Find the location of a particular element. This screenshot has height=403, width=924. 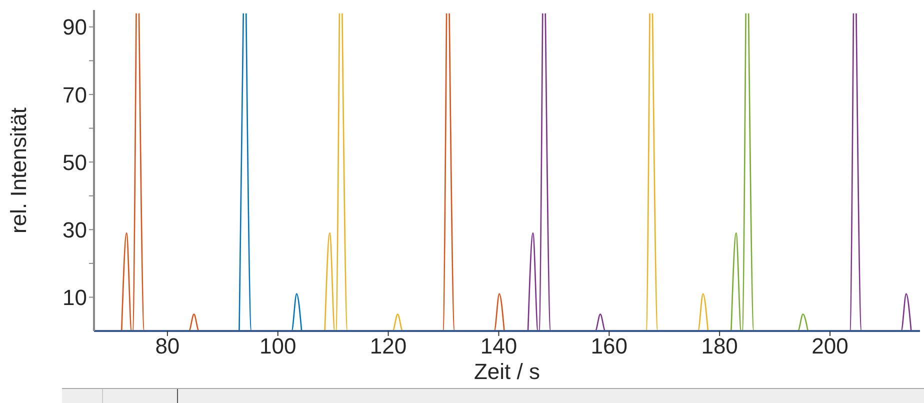

y-tick-label: 70 is located at coordinates (74, 95).